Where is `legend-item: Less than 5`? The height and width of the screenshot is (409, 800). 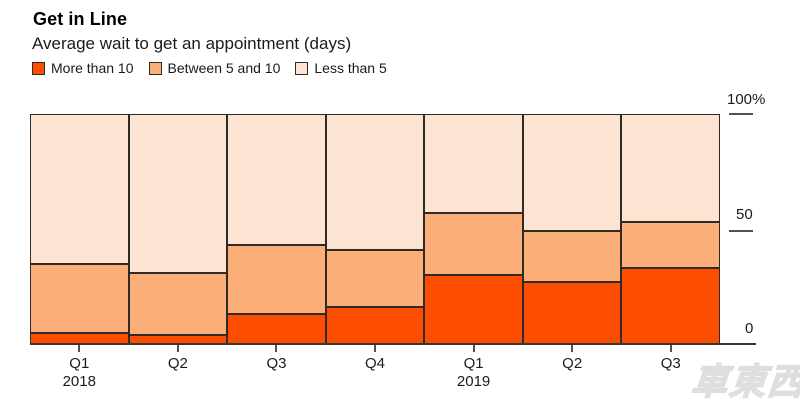 legend-item: Less than 5 is located at coordinates (341, 68).